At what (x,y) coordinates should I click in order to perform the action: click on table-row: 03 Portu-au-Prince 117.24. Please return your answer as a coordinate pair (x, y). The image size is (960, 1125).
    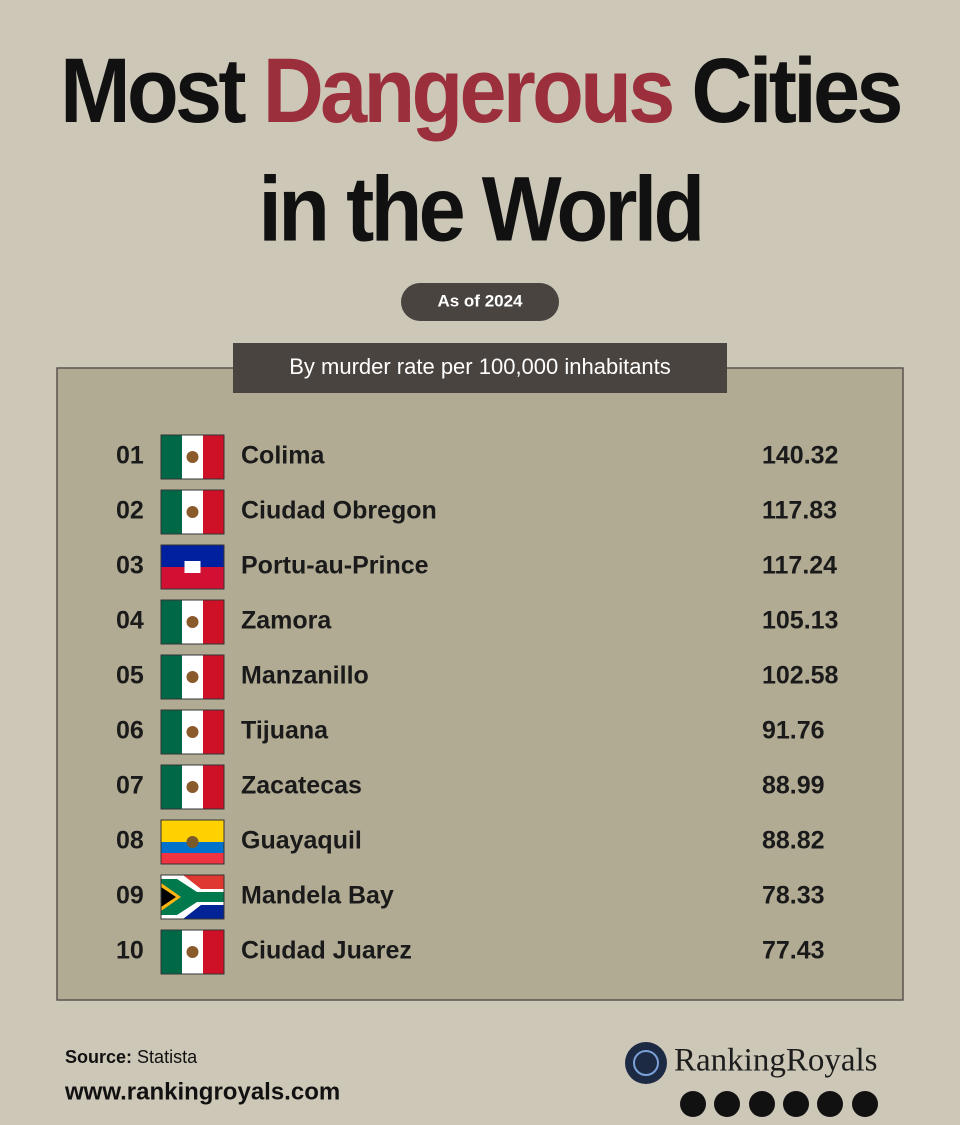
    Looking at the image, I should click on (476, 567).